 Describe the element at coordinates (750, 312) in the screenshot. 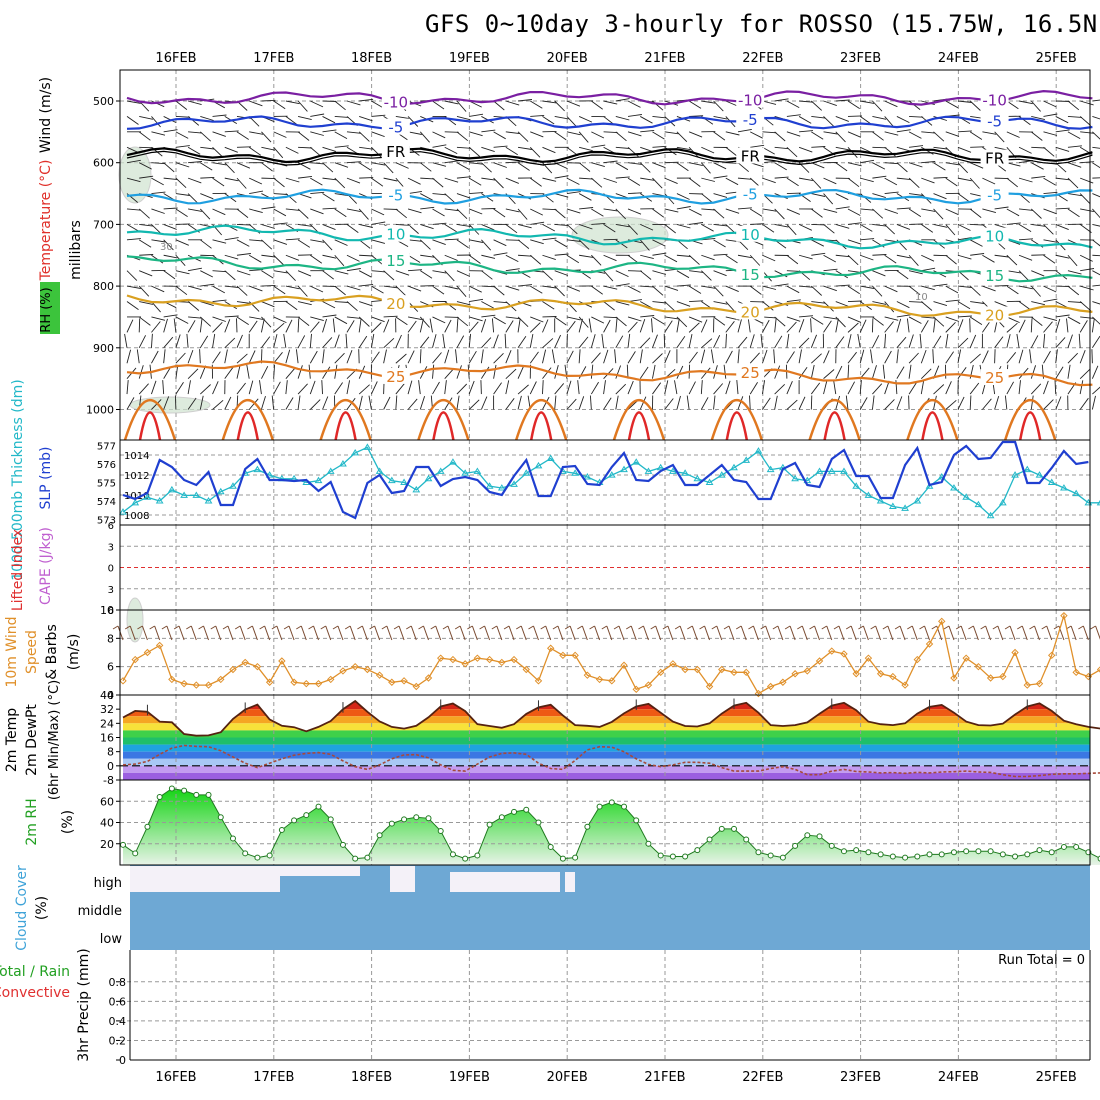

I see `isotherm-label: 20` at that location.